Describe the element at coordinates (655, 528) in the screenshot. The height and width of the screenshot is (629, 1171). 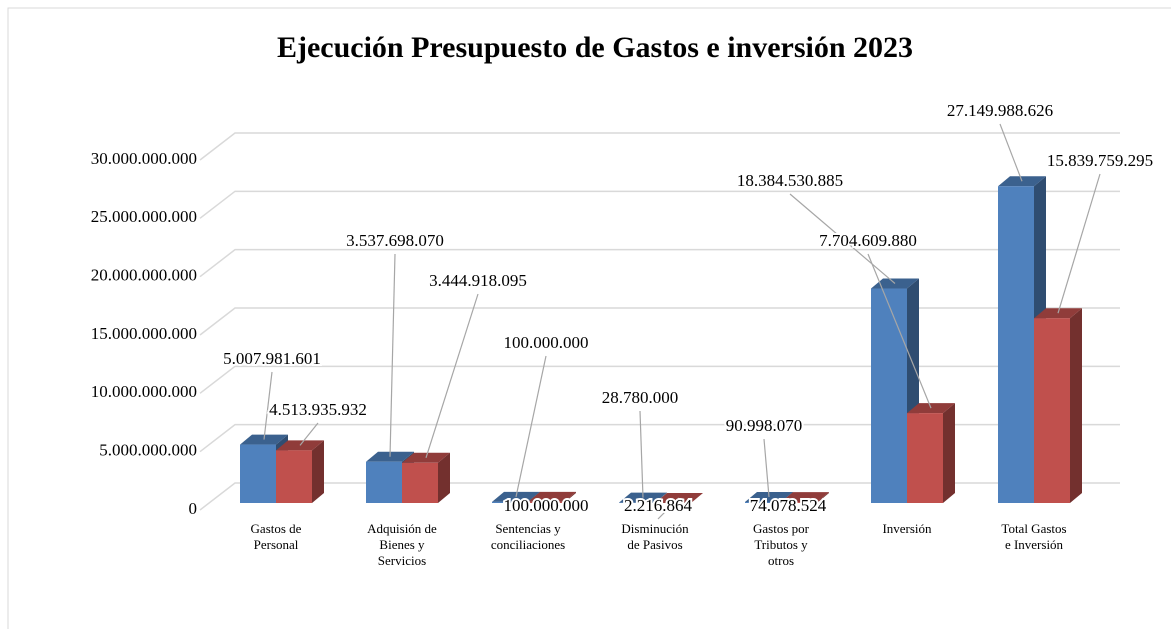
I see `x-tick-label-line: Disminución` at that location.